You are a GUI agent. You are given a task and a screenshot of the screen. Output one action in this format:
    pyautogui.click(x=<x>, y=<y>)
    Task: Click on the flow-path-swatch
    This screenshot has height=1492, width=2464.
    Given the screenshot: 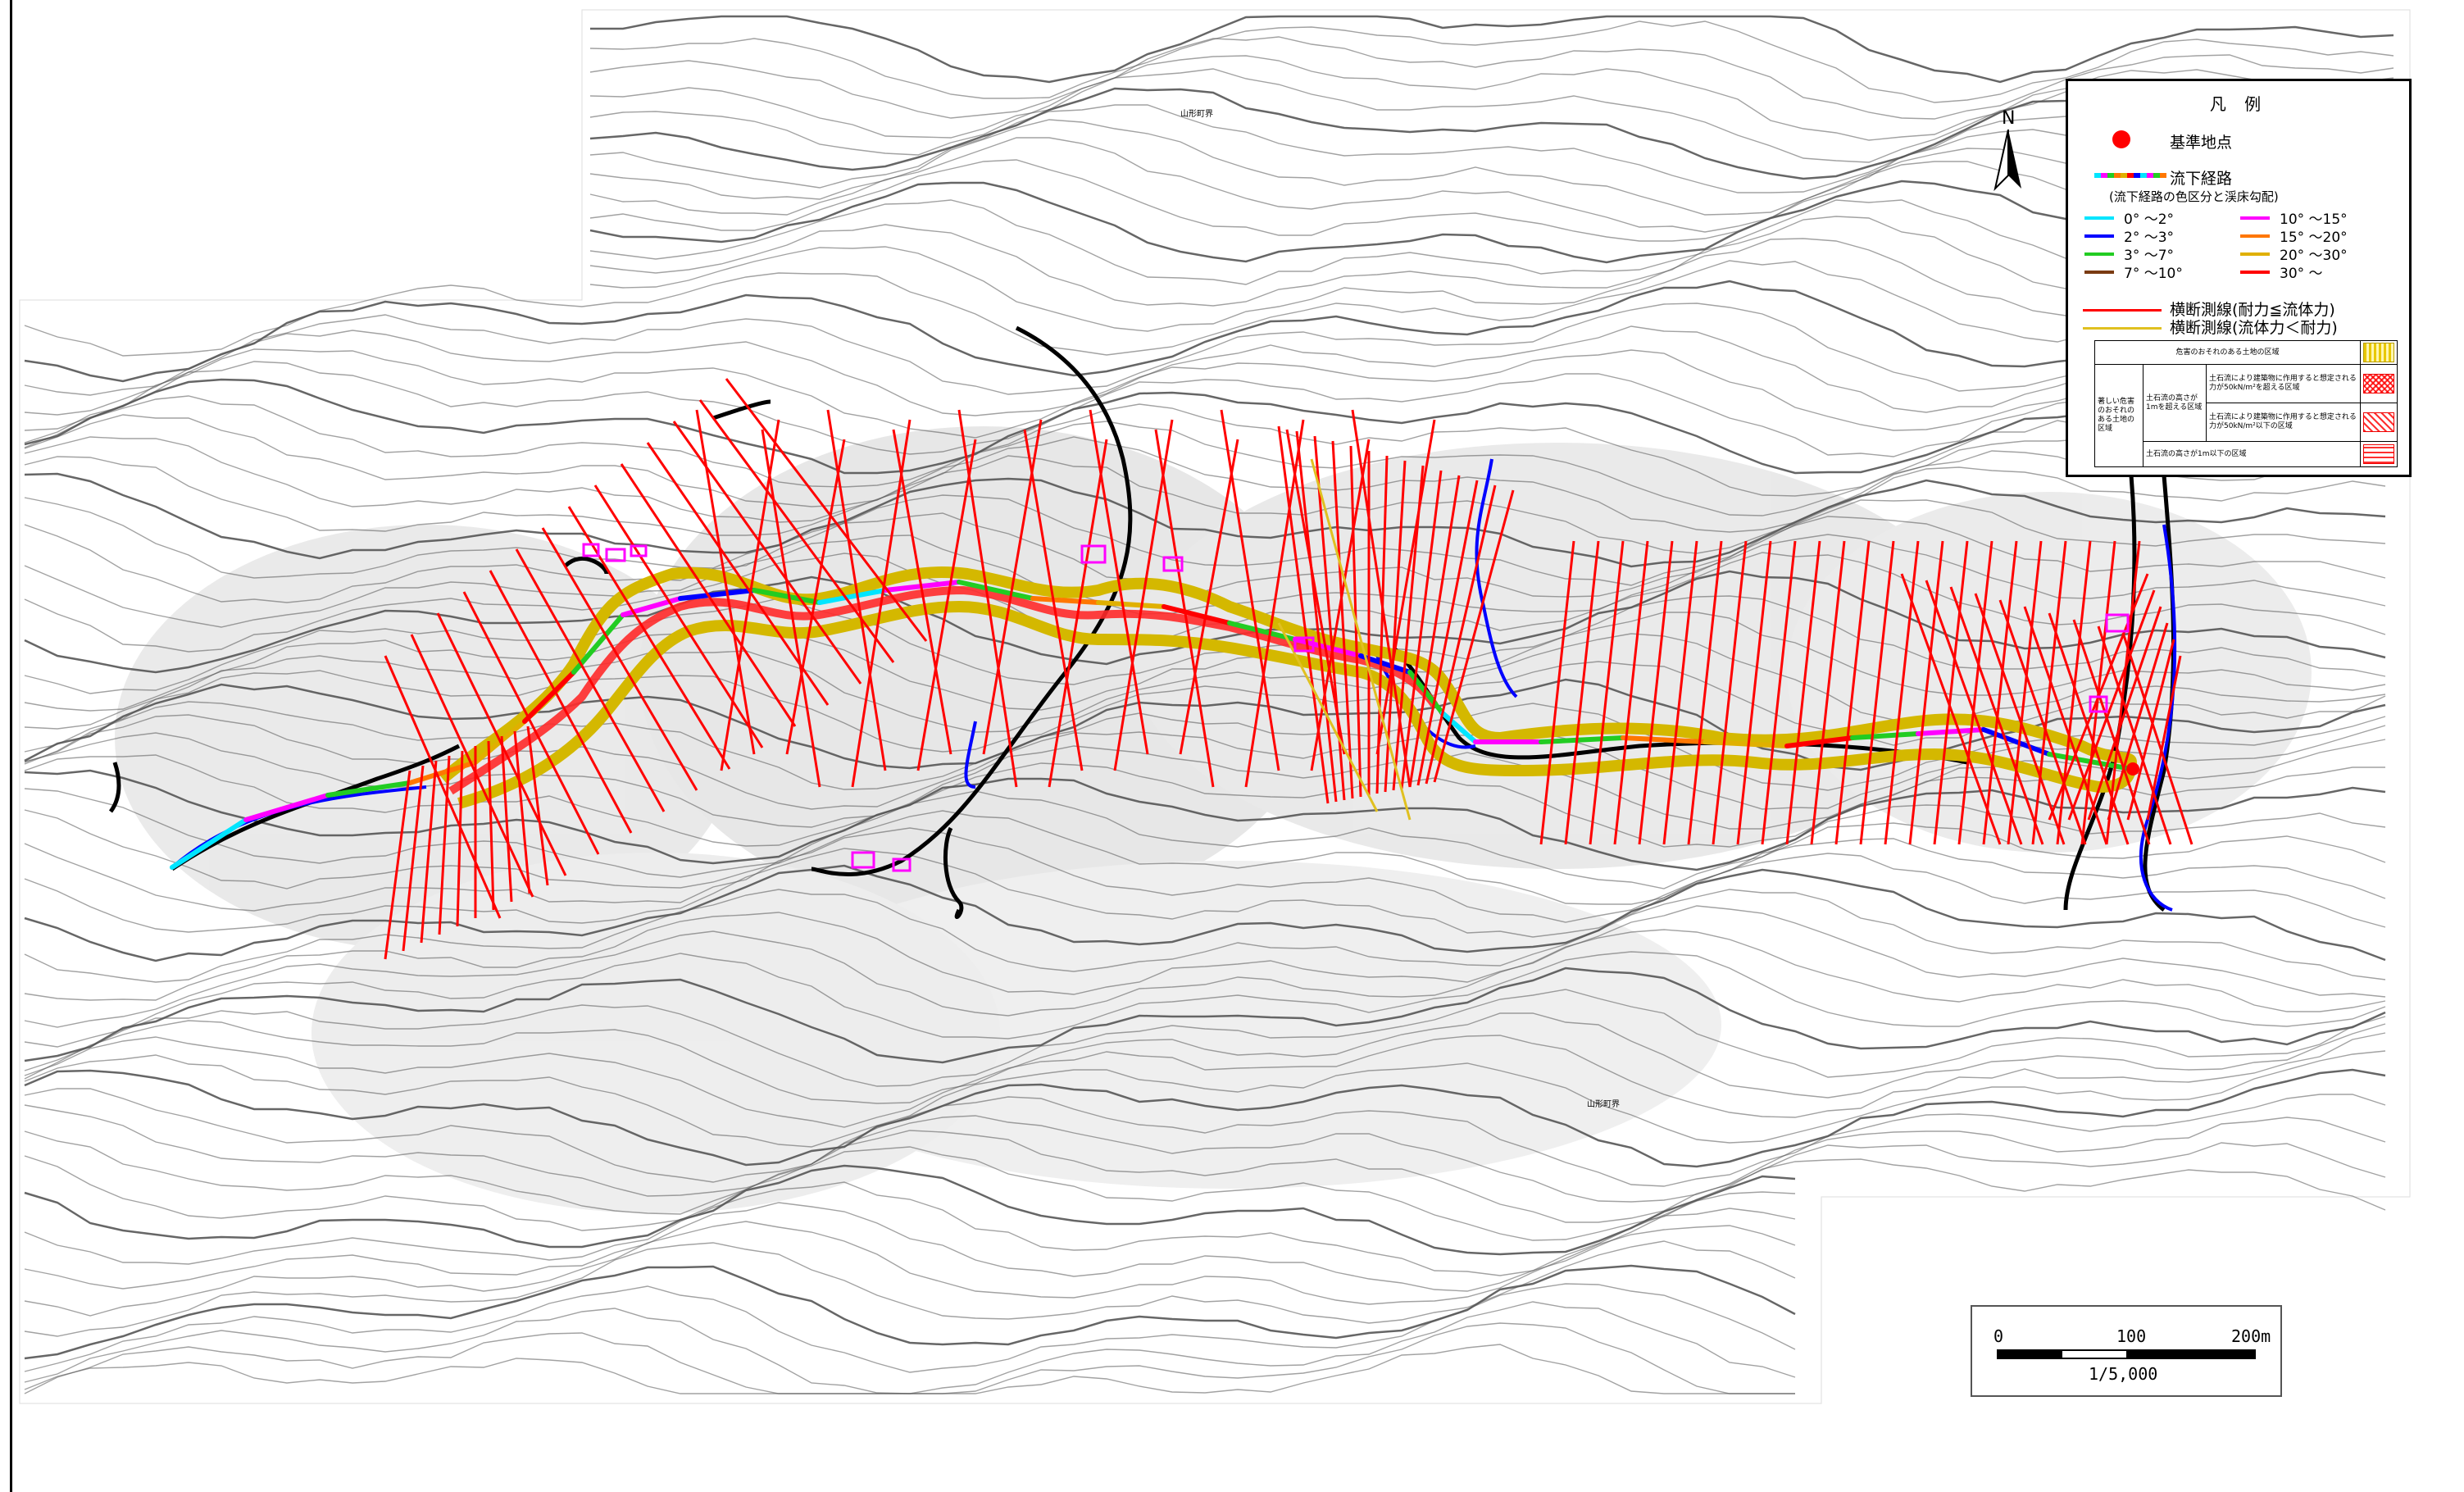 What is the action you would take?
    pyautogui.click(x=2130, y=175)
    